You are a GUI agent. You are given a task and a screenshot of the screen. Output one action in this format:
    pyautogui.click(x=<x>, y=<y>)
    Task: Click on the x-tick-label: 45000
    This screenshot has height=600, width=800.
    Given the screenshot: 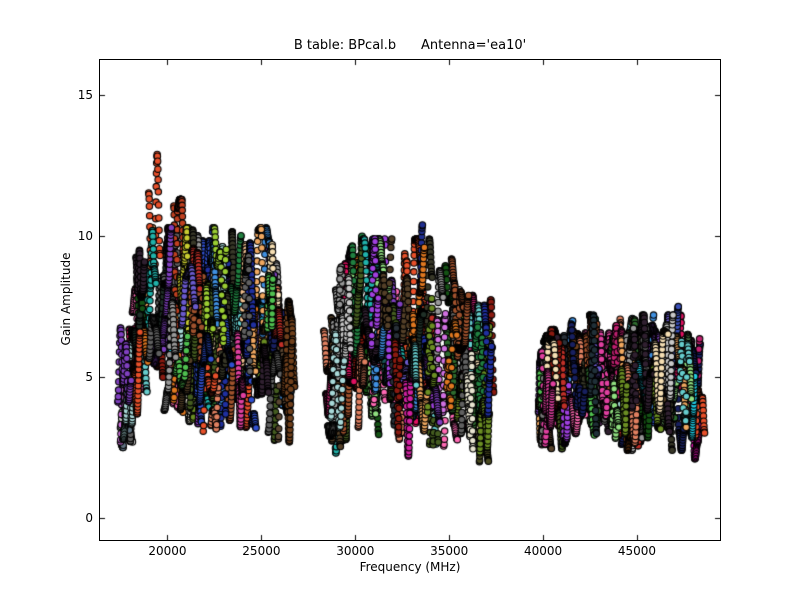 What is the action you would take?
    pyautogui.click(x=637, y=551)
    